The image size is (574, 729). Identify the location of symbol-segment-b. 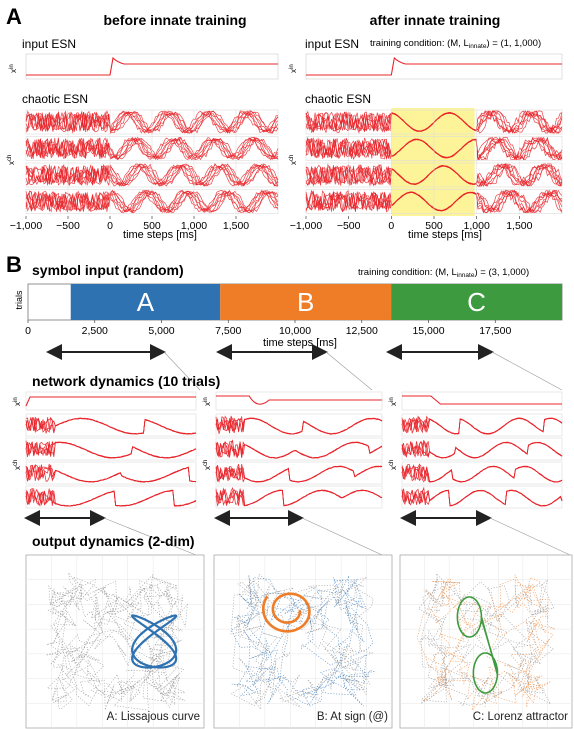
(306, 302).